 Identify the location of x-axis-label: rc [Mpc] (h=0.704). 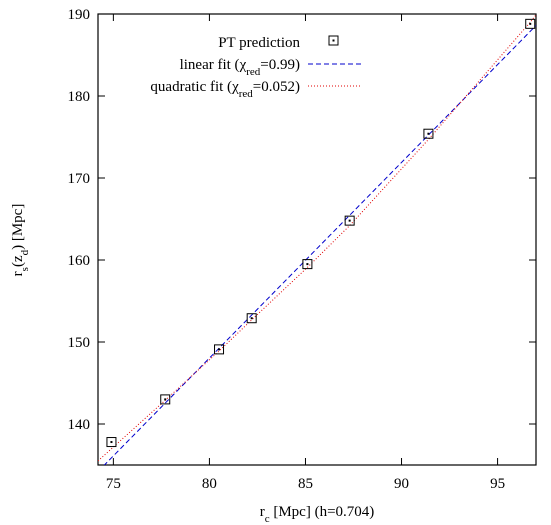
(317, 514).